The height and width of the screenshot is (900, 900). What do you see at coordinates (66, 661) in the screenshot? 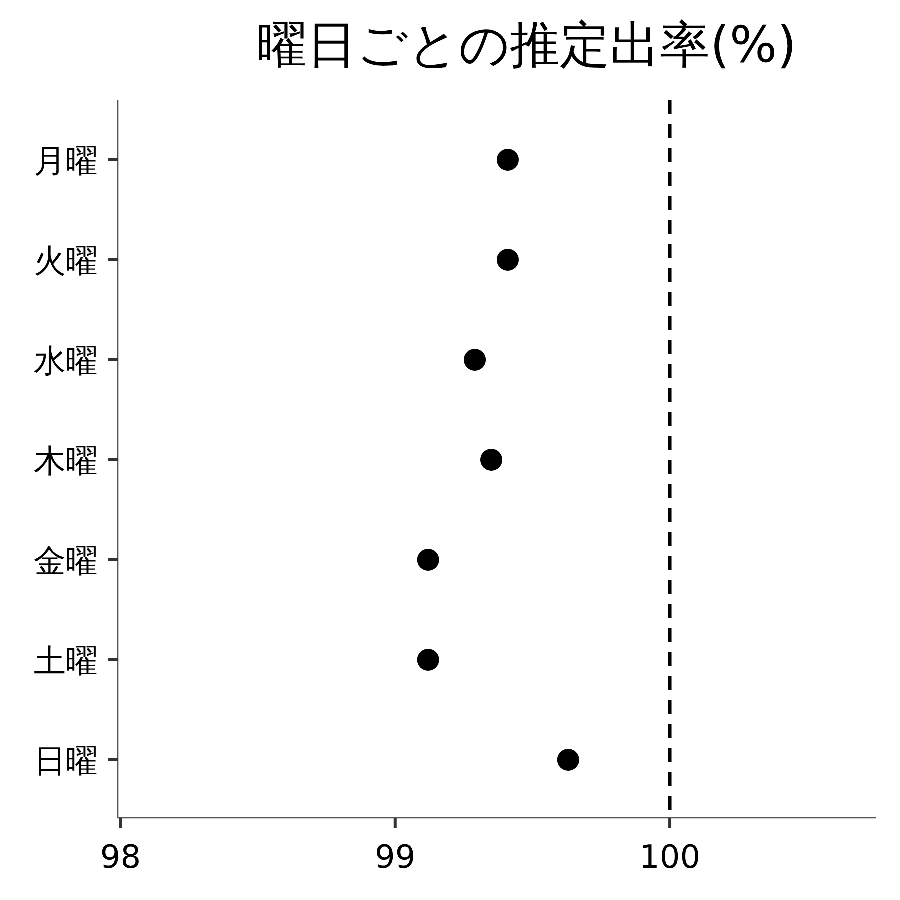
I see `y-tick-label: 土曜` at bounding box center [66, 661].